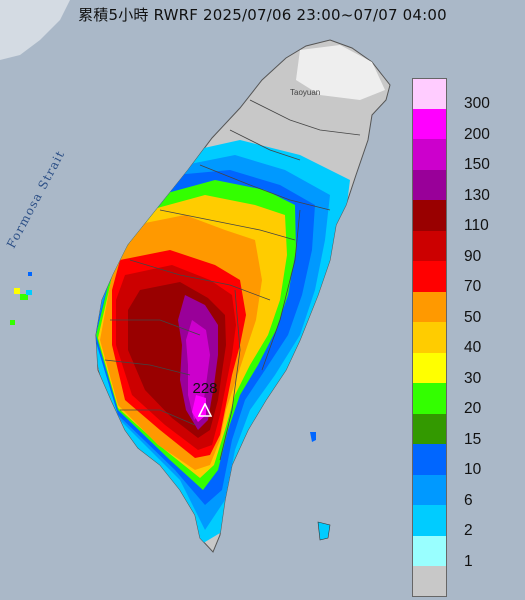 This screenshot has height=600, width=525. I want to click on legend-label: 200, so click(477, 134).